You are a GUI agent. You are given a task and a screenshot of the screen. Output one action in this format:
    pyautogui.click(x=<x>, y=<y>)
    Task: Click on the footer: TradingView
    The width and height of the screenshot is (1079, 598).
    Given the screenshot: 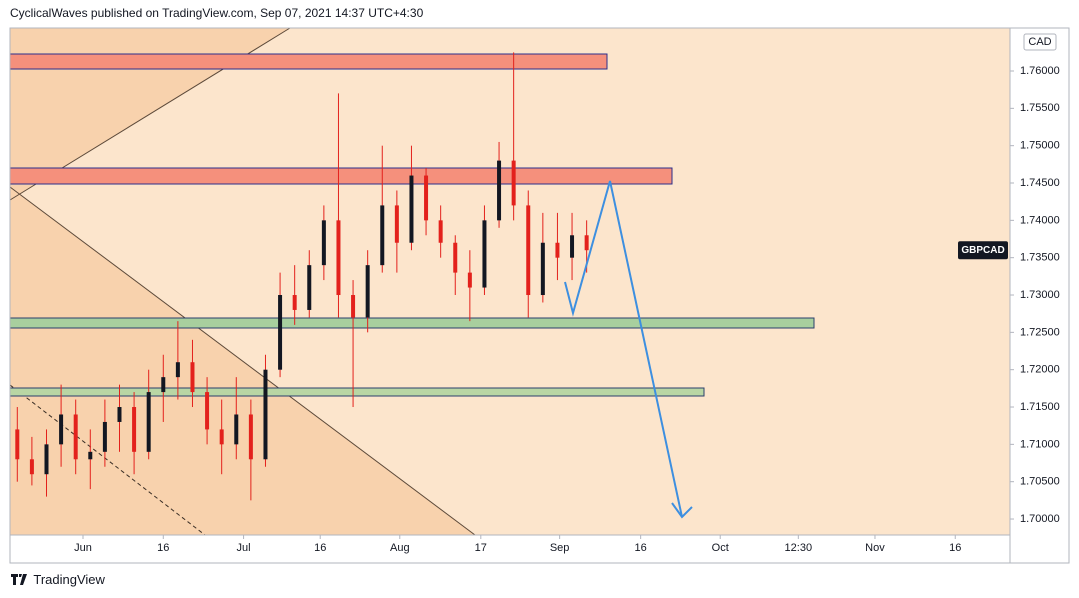 What is the action you would take?
    pyautogui.click(x=57, y=579)
    